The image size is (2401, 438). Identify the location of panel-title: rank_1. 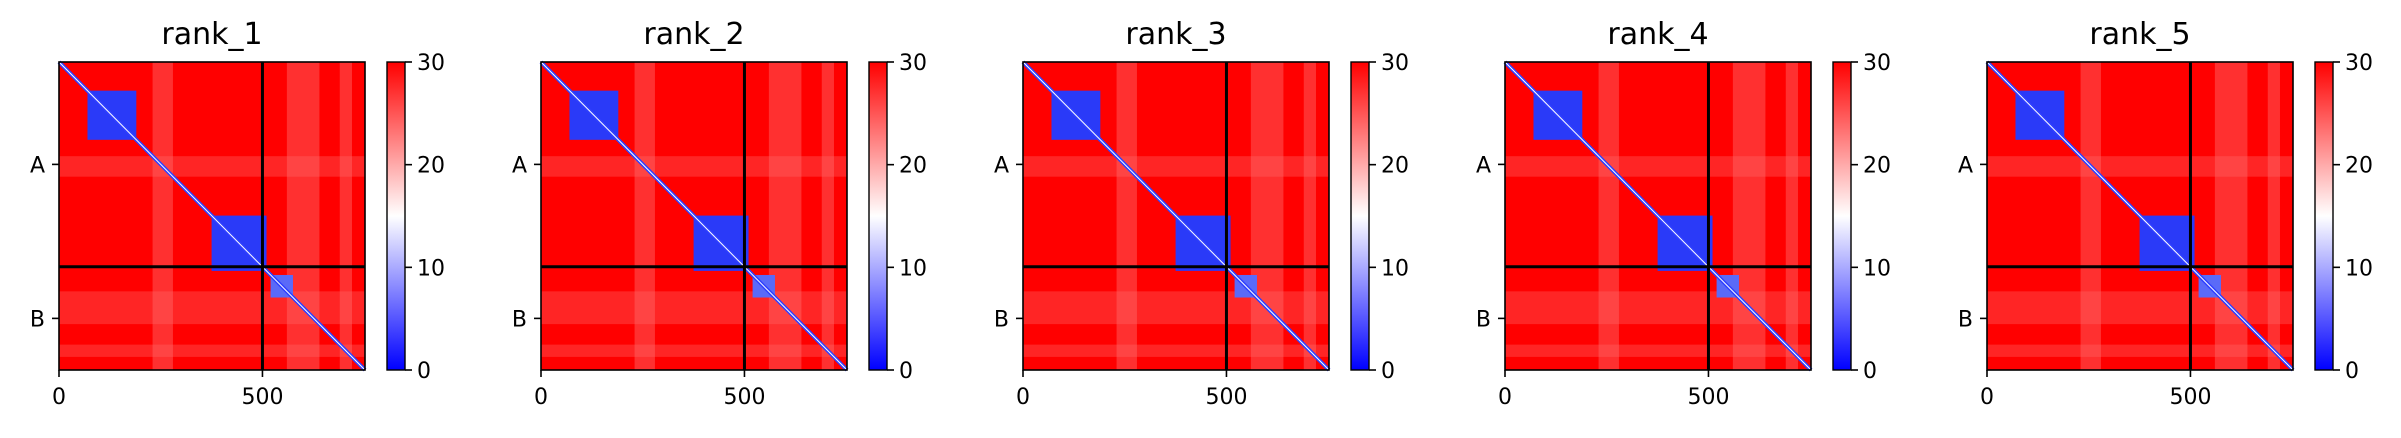
(211, 34).